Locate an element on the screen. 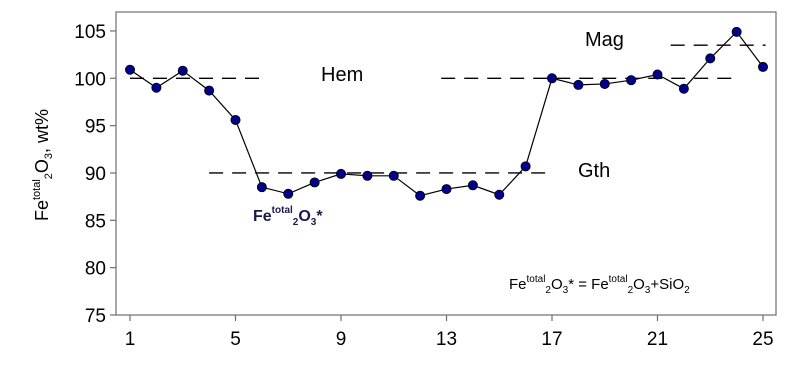 This screenshot has width=787, height=366. x-tick-label: 1 is located at coordinates (130, 339).